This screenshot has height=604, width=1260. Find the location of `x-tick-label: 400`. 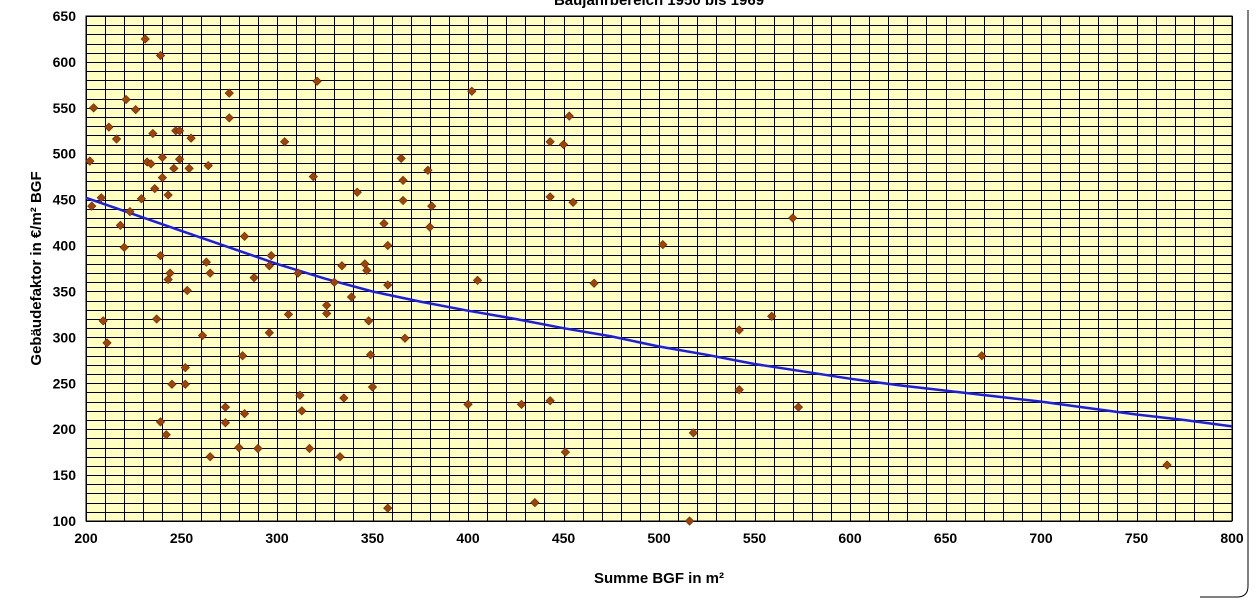

x-tick-label: 400 is located at coordinates (468, 538).